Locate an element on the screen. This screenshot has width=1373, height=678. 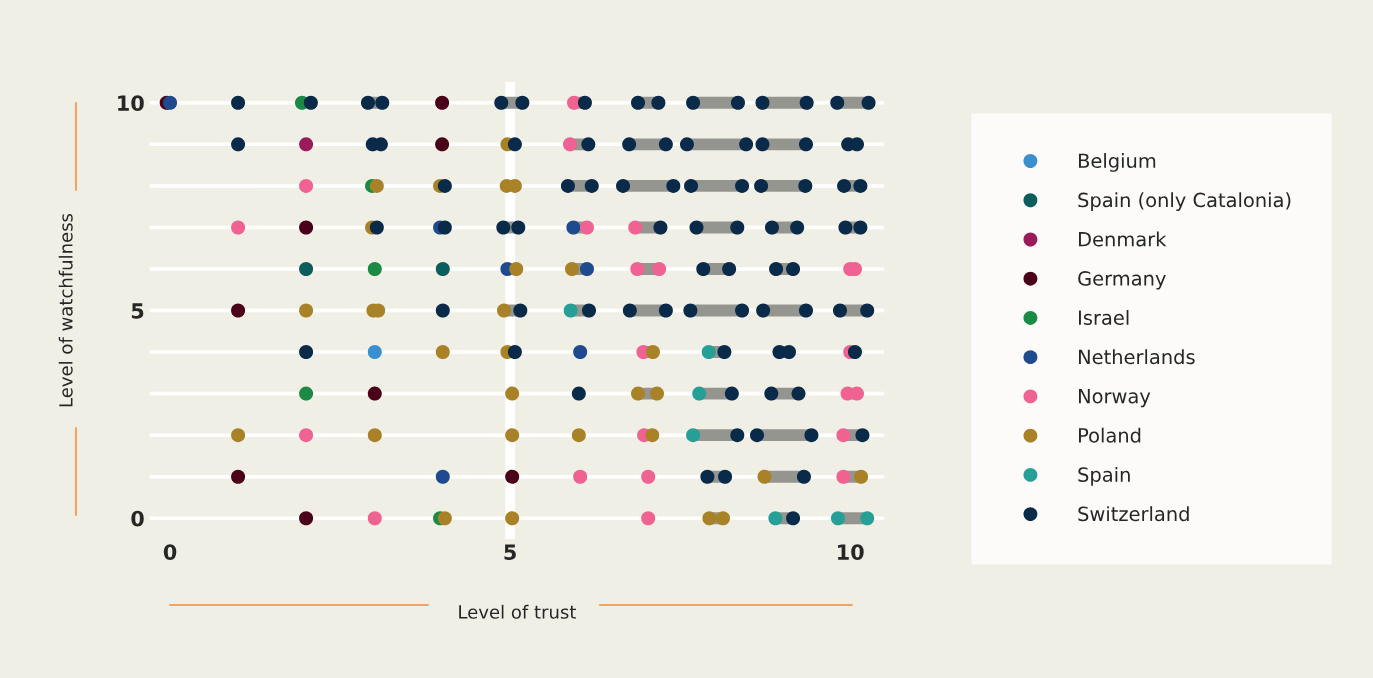
legend-label: Poland is located at coordinates (1109, 435).